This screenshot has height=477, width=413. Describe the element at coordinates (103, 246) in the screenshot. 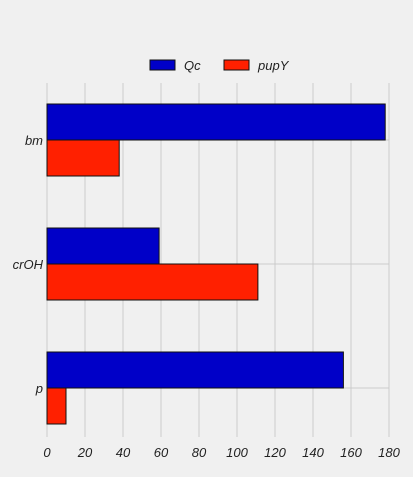

I see `bar-Qc-crOH` at that location.